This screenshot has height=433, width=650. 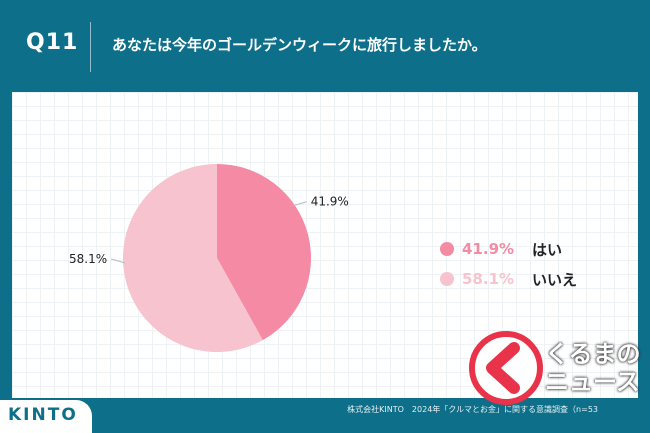 What do you see at coordinates (506, 368) in the screenshot?
I see `kuruma-logo-icon` at bounding box center [506, 368].